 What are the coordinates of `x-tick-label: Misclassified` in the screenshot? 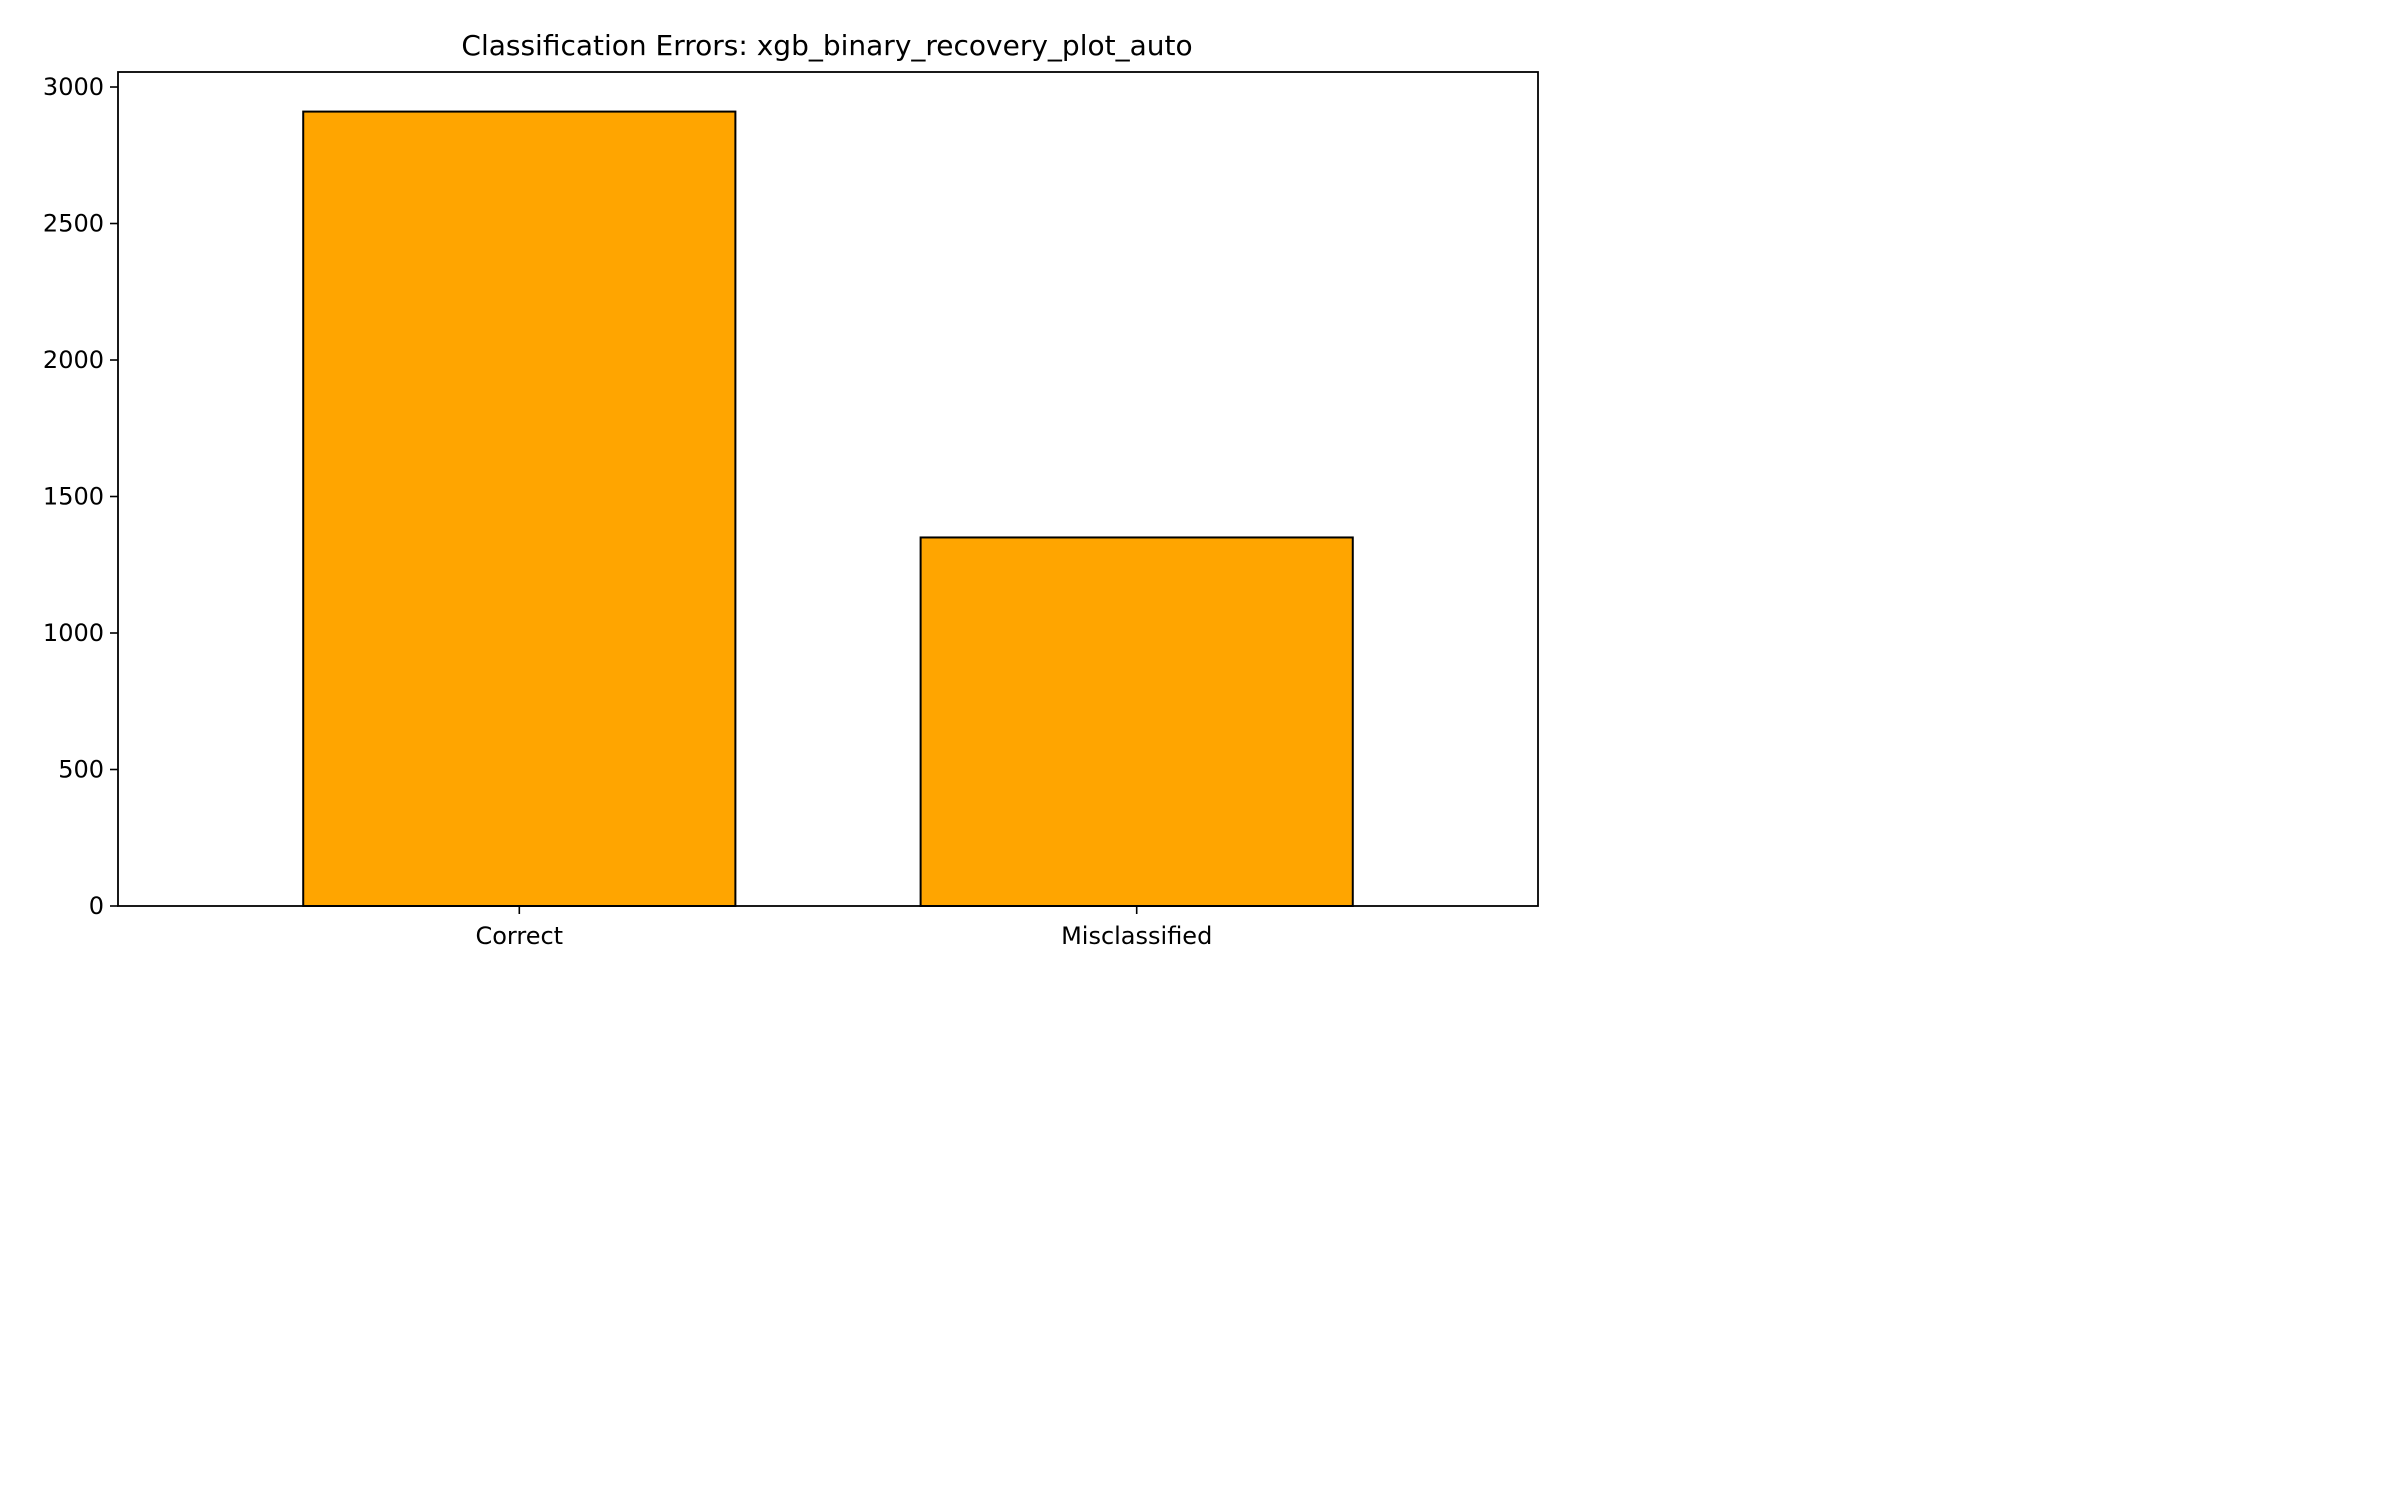 It's located at (1136, 936).